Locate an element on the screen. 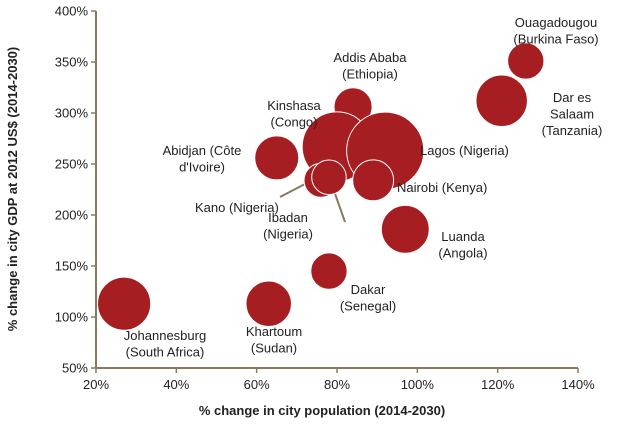 Image resolution: width=620 pixels, height=439 pixels. point-label-line: Lagos (Nigeria) is located at coordinates (464, 150).